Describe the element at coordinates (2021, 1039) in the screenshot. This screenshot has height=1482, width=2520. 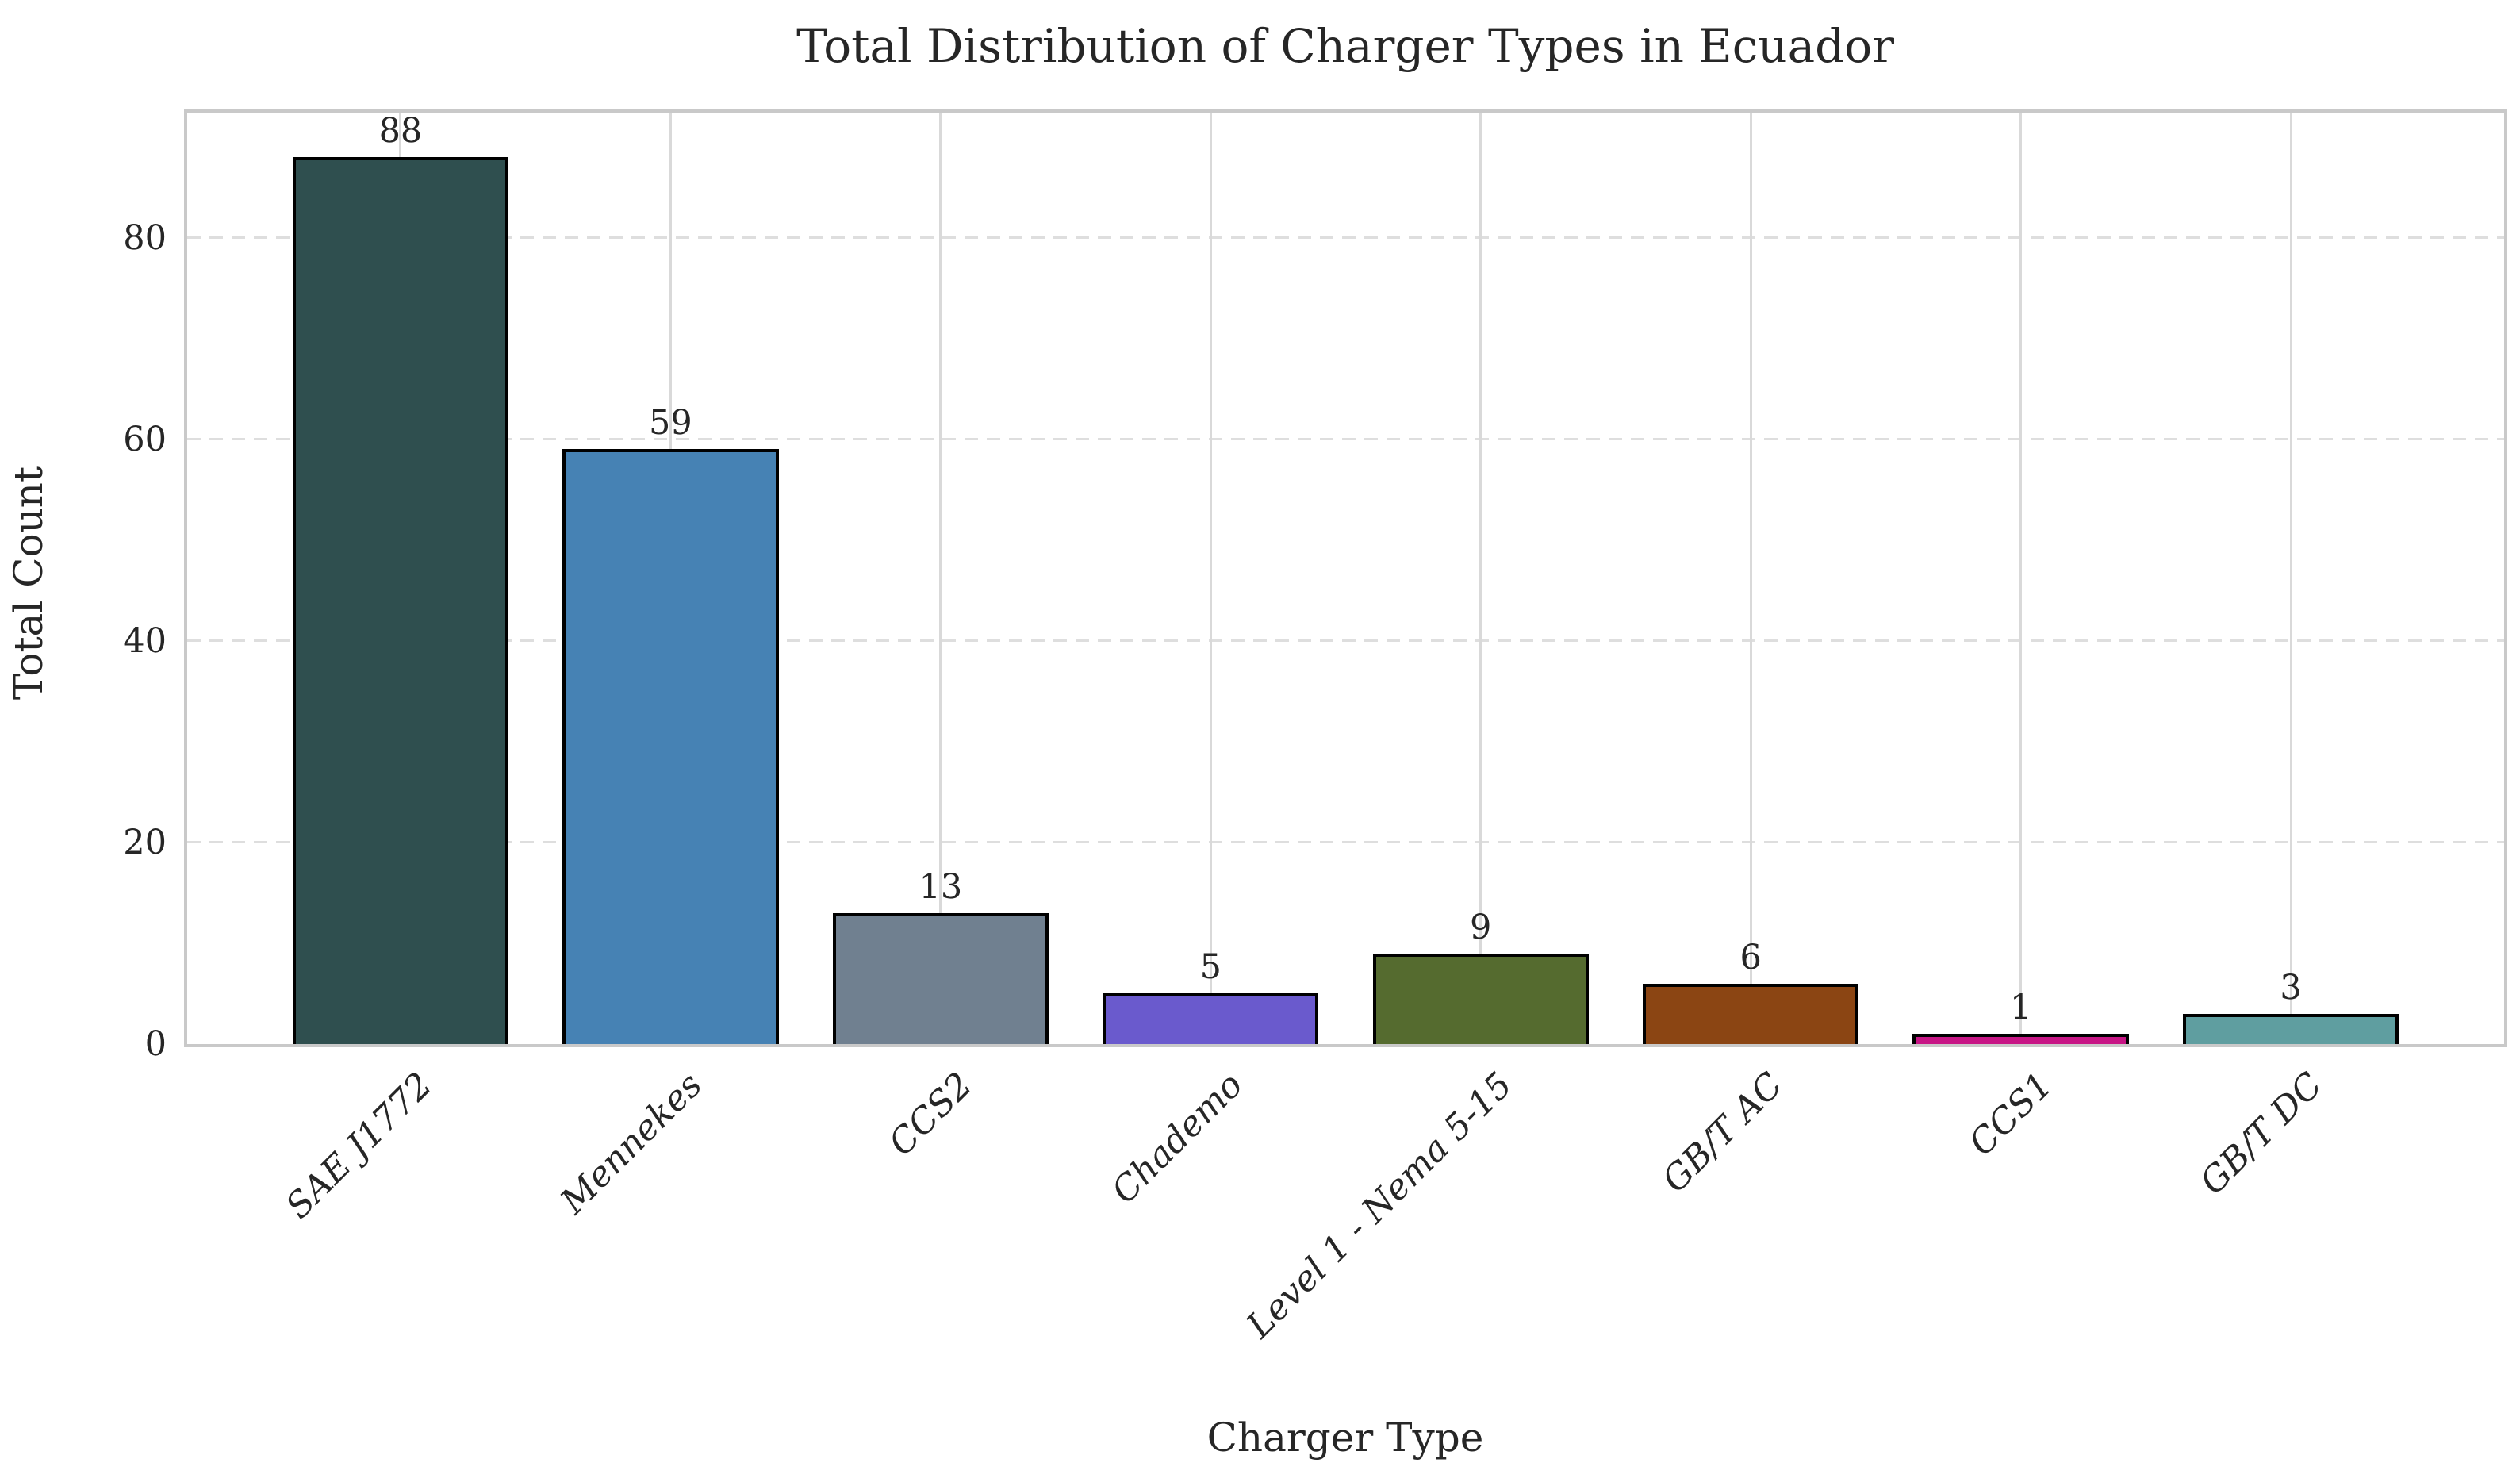
I see `bar-ccs1` at that location.